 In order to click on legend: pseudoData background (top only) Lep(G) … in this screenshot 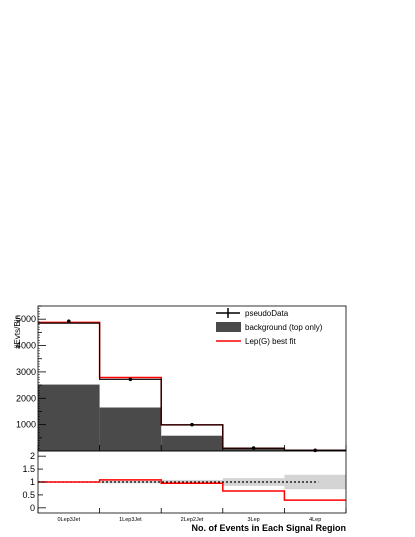, I will do `click(269, 327)`.